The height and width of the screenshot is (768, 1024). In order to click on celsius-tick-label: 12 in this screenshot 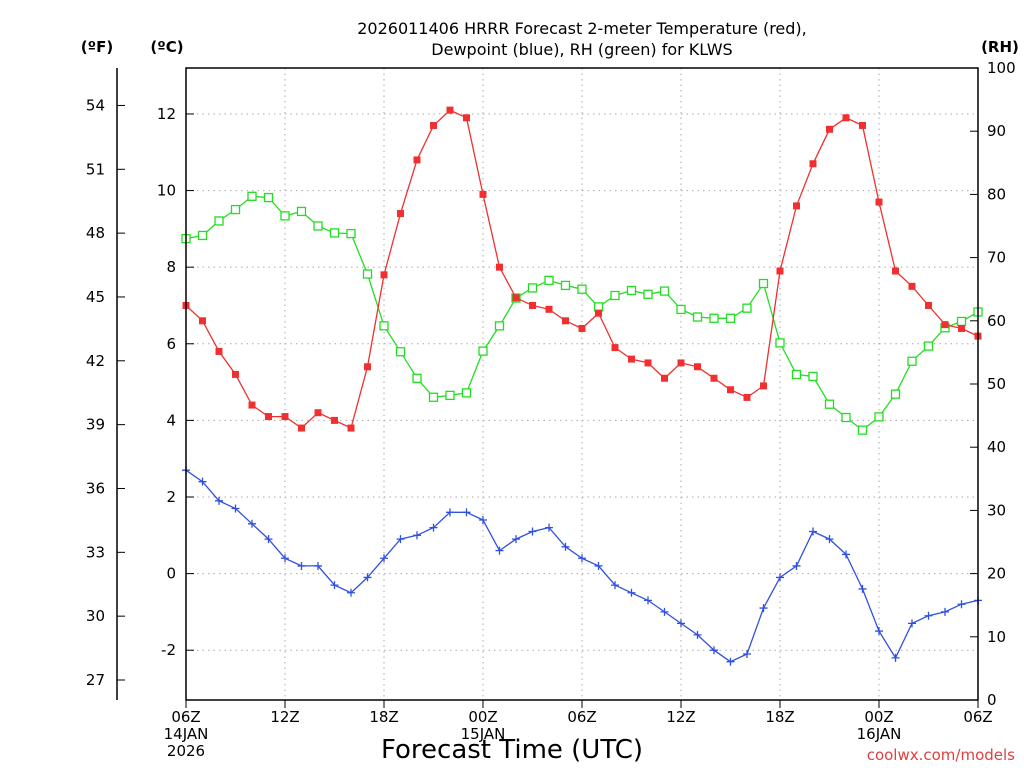, I will do `click(166, 114)`.